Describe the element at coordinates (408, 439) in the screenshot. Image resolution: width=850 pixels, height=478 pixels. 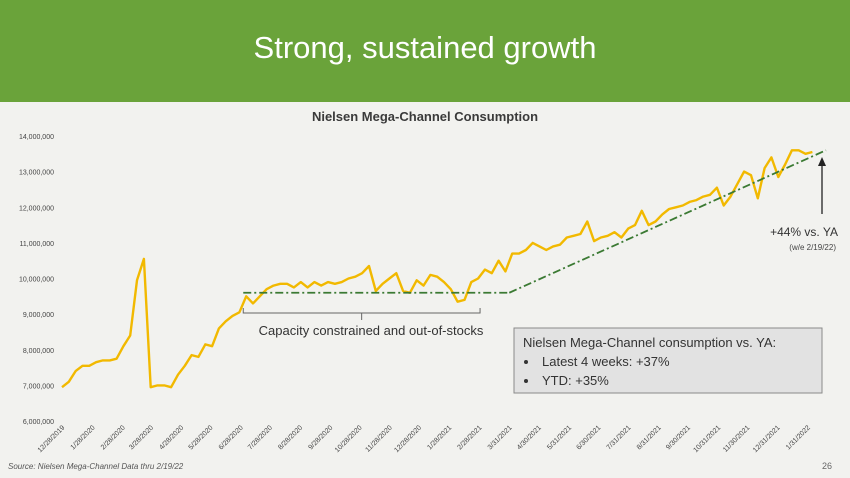
I see `x-tick-label: 12/28/2020` at that location.